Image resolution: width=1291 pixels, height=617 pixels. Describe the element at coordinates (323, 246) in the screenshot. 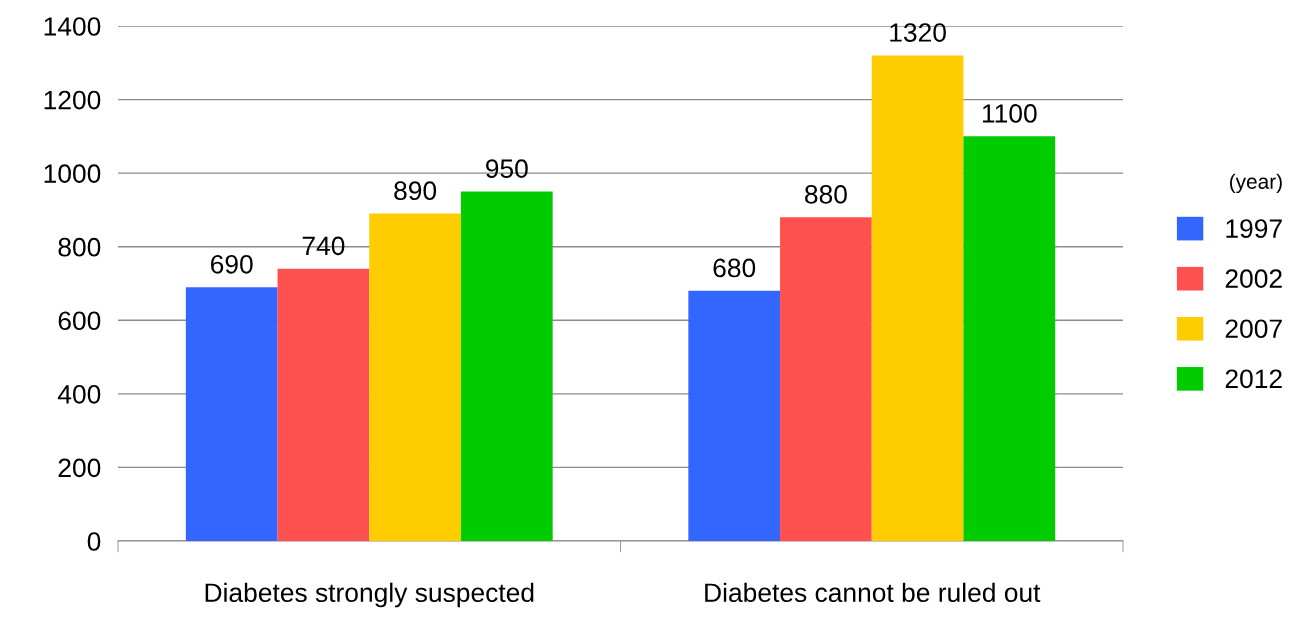

I see `data-label: 740` at that location.